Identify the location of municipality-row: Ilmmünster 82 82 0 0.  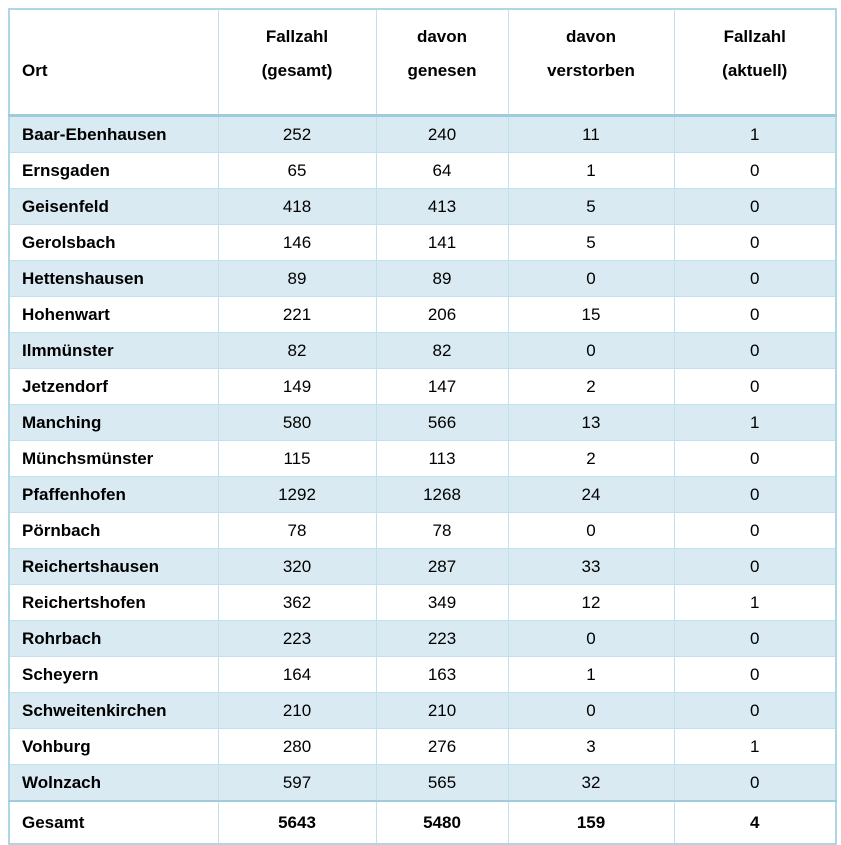
(422, 350).